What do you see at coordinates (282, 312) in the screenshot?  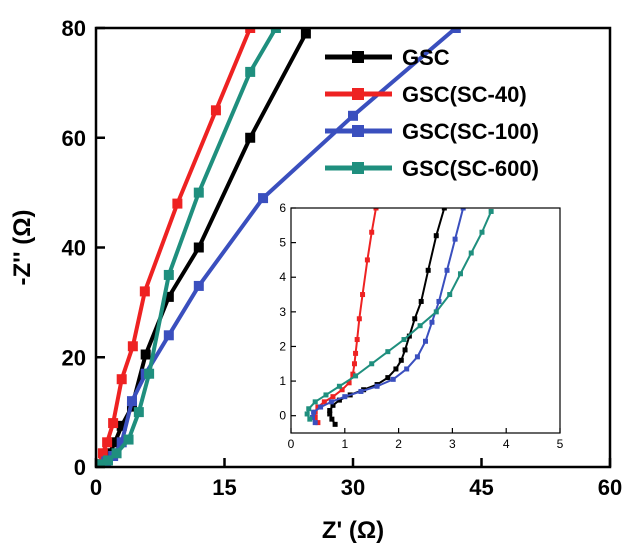 I see `inset-y-tick-label: 3` at bounding box center [282, 312].